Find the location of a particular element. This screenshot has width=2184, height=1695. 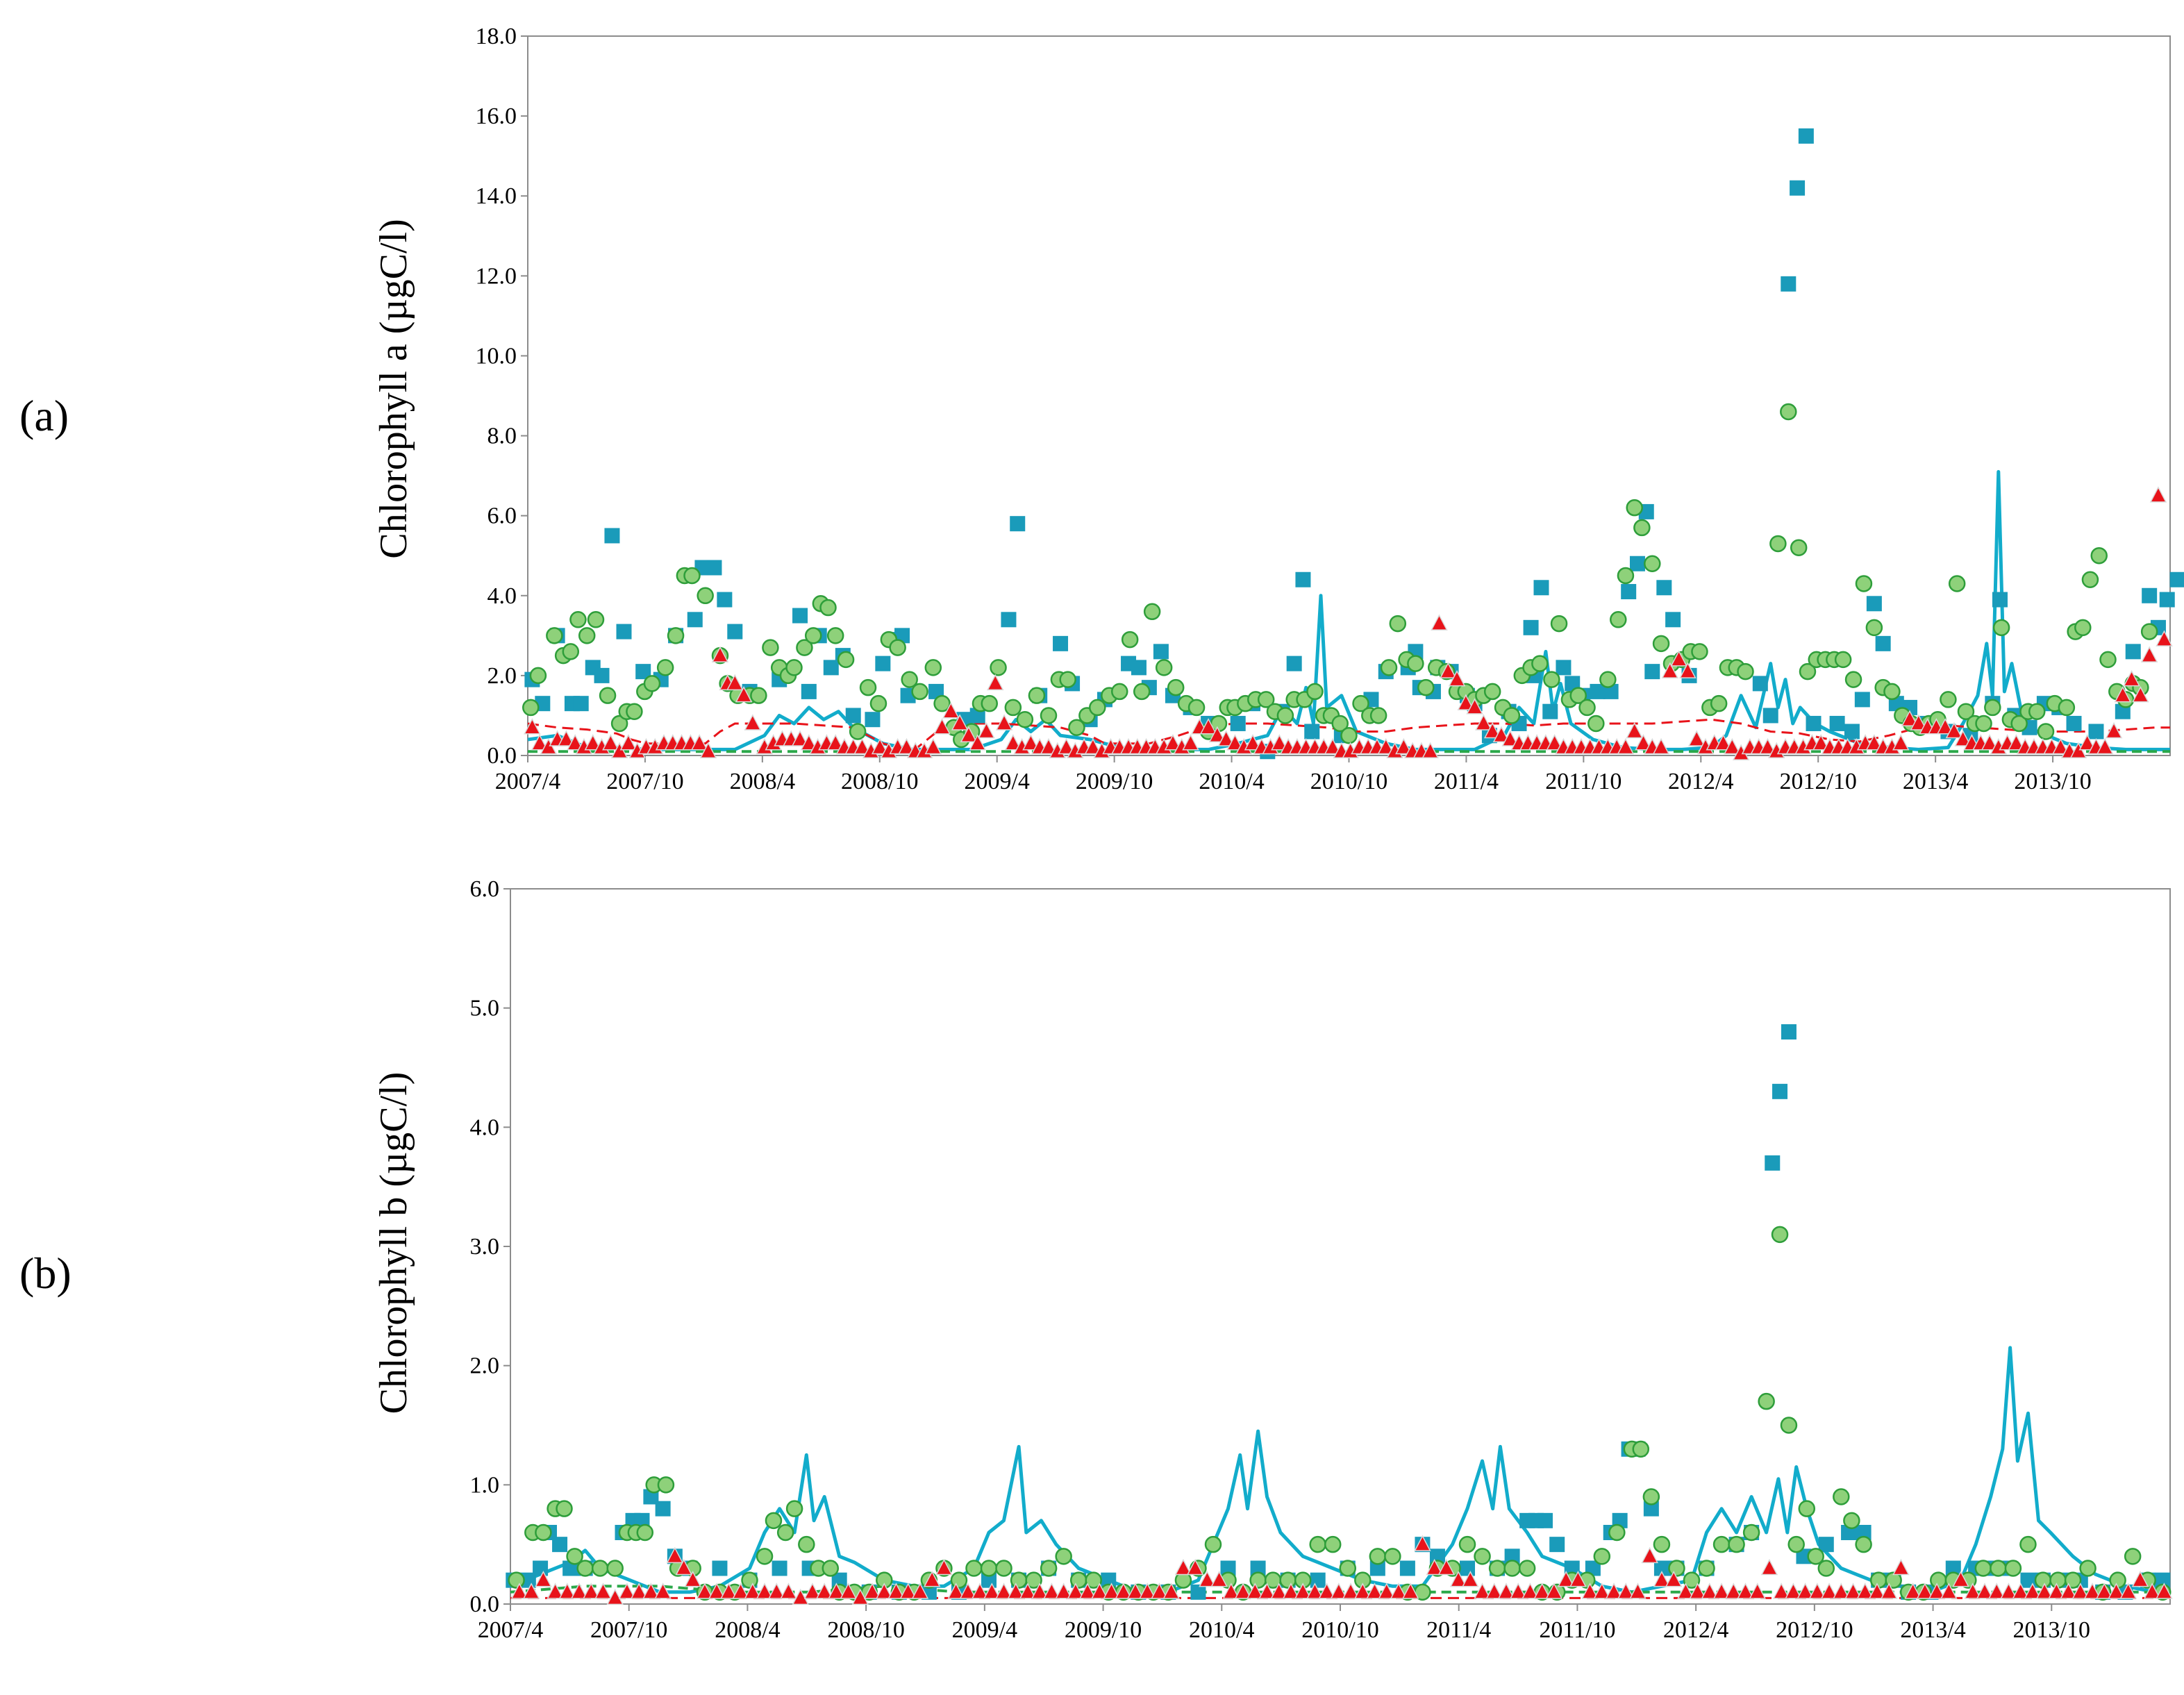

series-lines-a is located at coordinates (1348, 611).